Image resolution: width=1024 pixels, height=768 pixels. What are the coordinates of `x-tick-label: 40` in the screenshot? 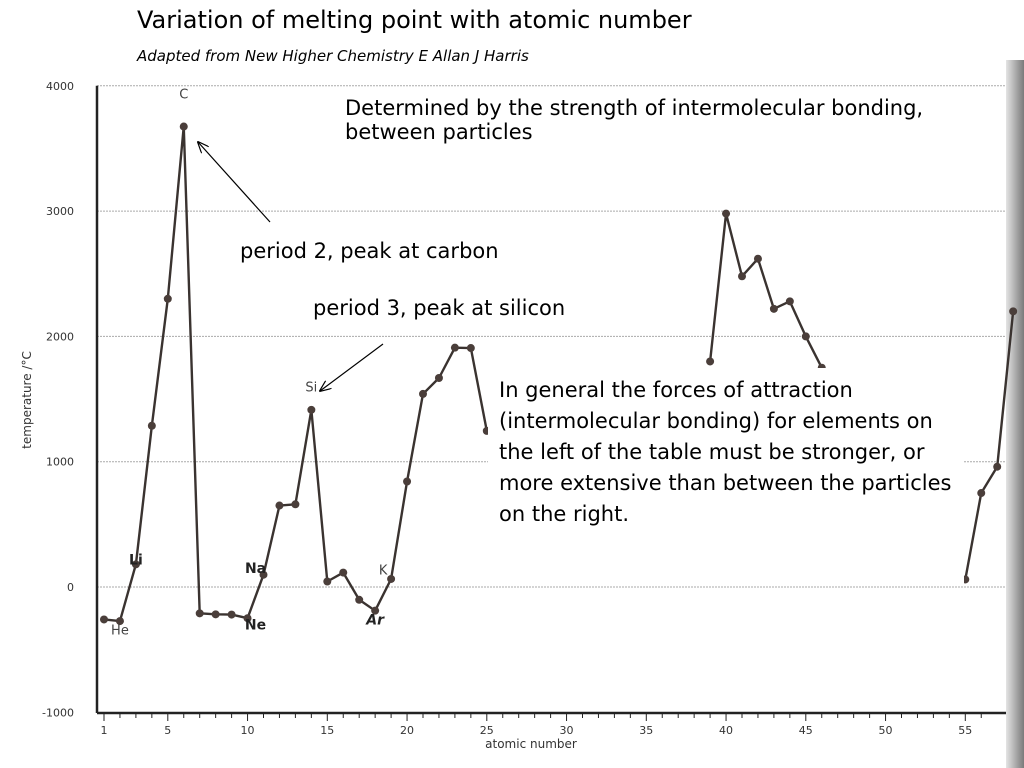 It's located at (726, 730).